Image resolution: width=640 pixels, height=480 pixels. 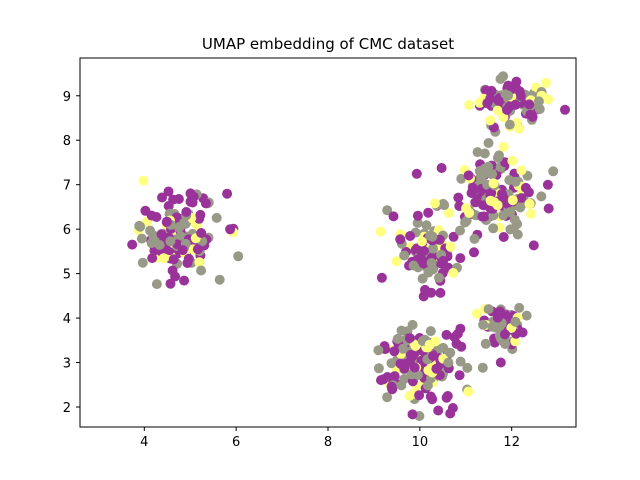 What do you see at coordinates (71, 253) in the screenshot?
I see `y-axis: 2 3 4 5 6 7 8 9` at bounding box center [71, 253].